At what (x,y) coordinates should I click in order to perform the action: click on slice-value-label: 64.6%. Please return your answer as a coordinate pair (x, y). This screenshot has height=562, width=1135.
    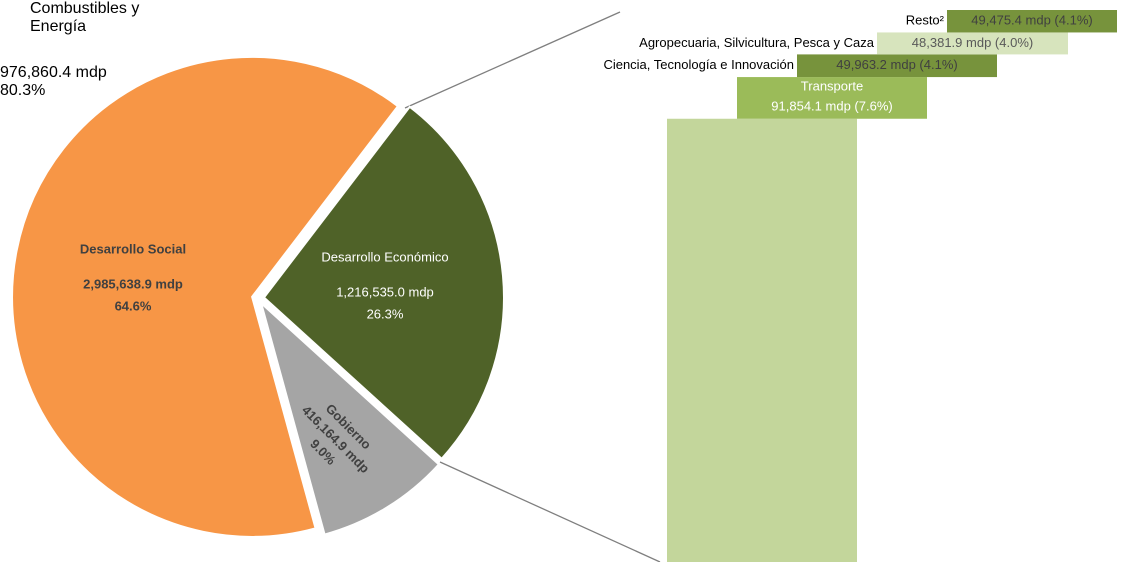
    Looking at the image, I should click on (133, 305).